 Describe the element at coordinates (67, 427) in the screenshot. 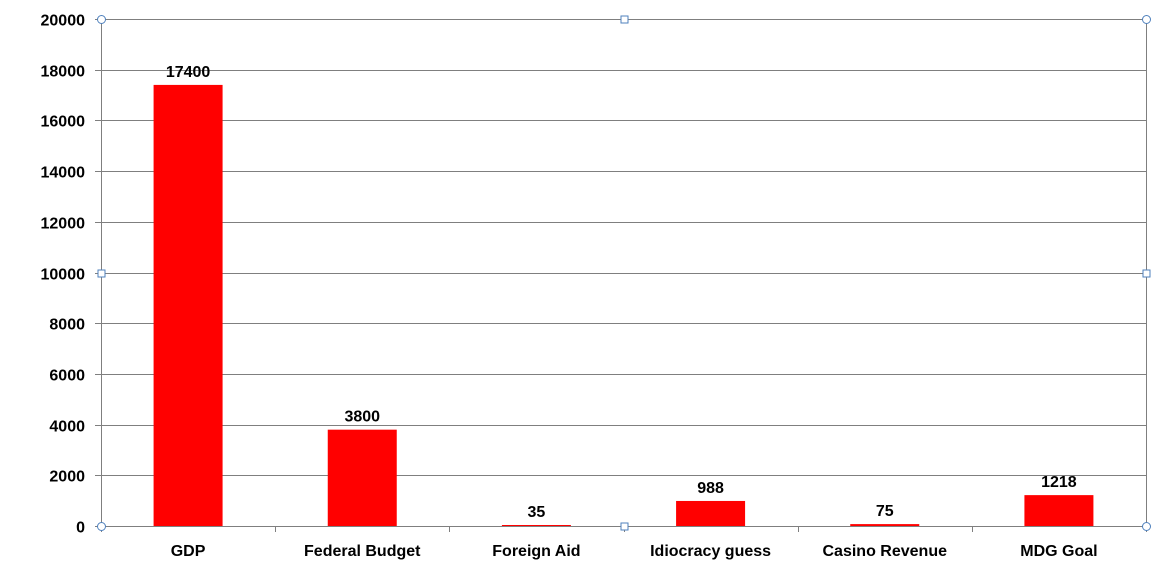

I see `y-tick-label: 4000` at that location.